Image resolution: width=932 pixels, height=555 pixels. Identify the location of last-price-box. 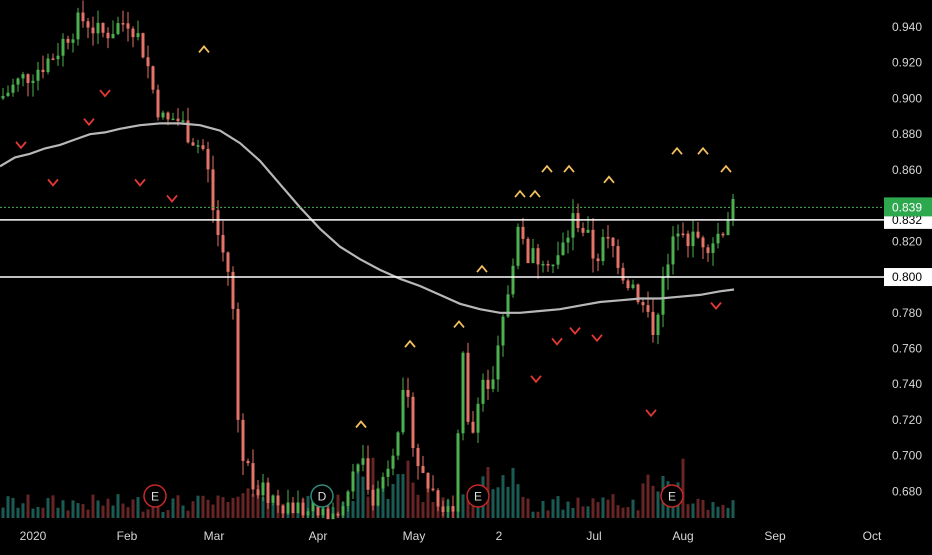
(908, 207).